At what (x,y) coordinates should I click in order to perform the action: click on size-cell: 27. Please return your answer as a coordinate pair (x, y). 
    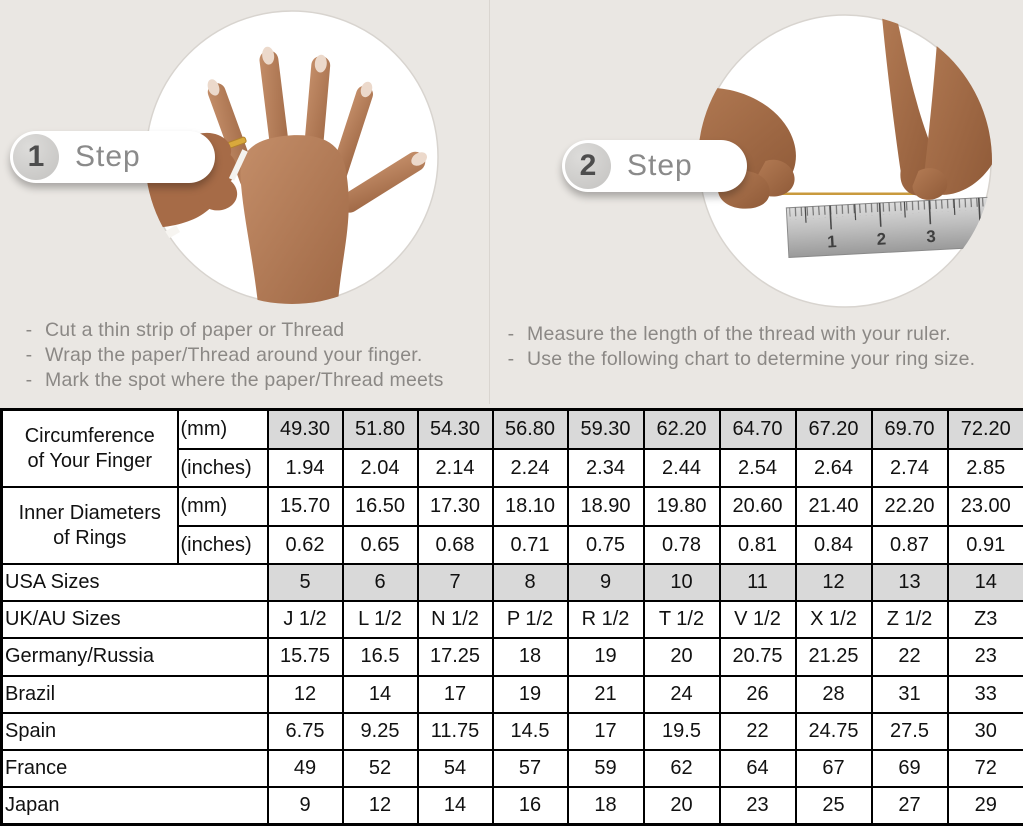
    Looking at the image, I should click on (909, 805).